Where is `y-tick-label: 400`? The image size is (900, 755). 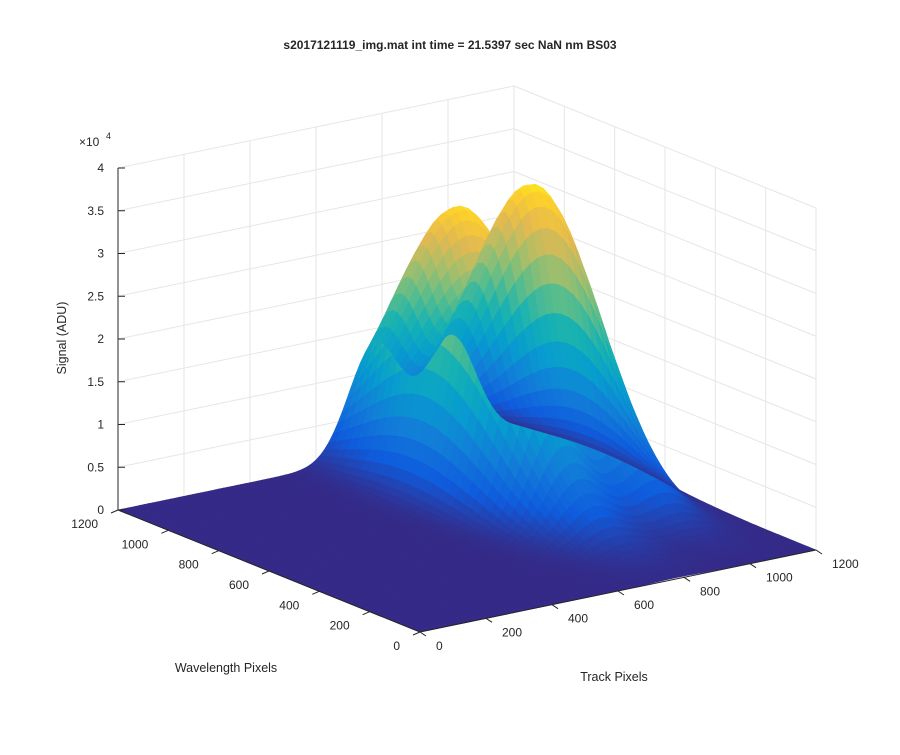 y-tick-label: 400 is located at coordinates (289, 605).